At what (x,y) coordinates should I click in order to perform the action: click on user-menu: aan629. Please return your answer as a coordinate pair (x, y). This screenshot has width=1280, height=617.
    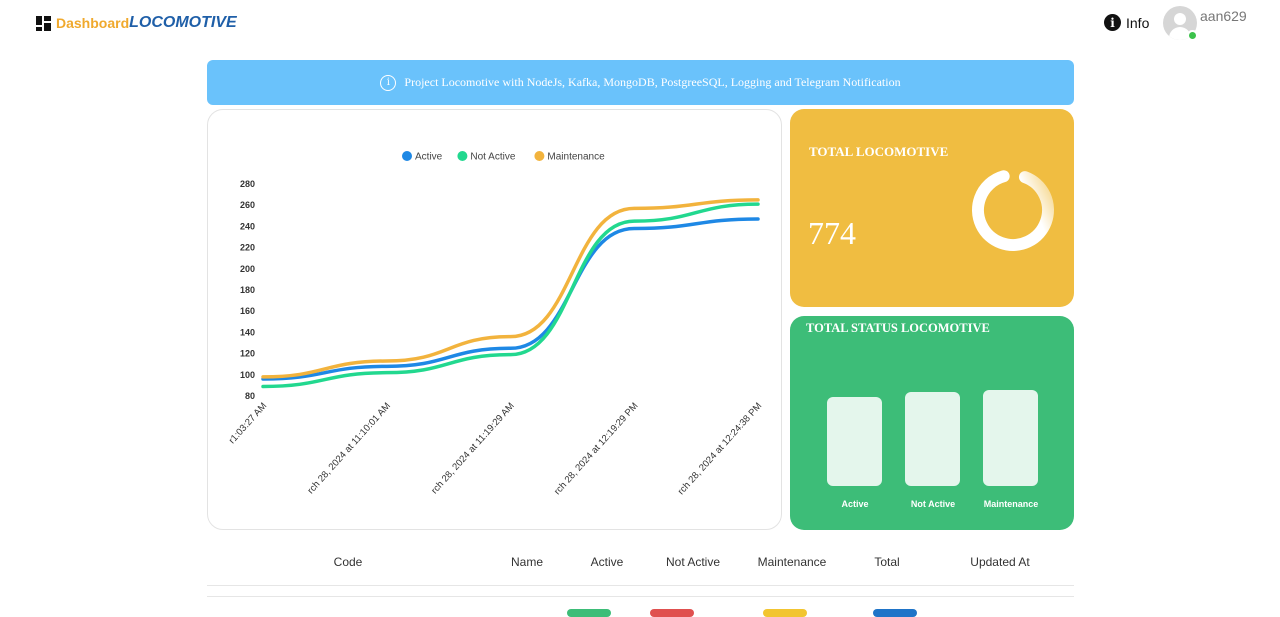
    Looking at the image, I should click on (1205, 23).